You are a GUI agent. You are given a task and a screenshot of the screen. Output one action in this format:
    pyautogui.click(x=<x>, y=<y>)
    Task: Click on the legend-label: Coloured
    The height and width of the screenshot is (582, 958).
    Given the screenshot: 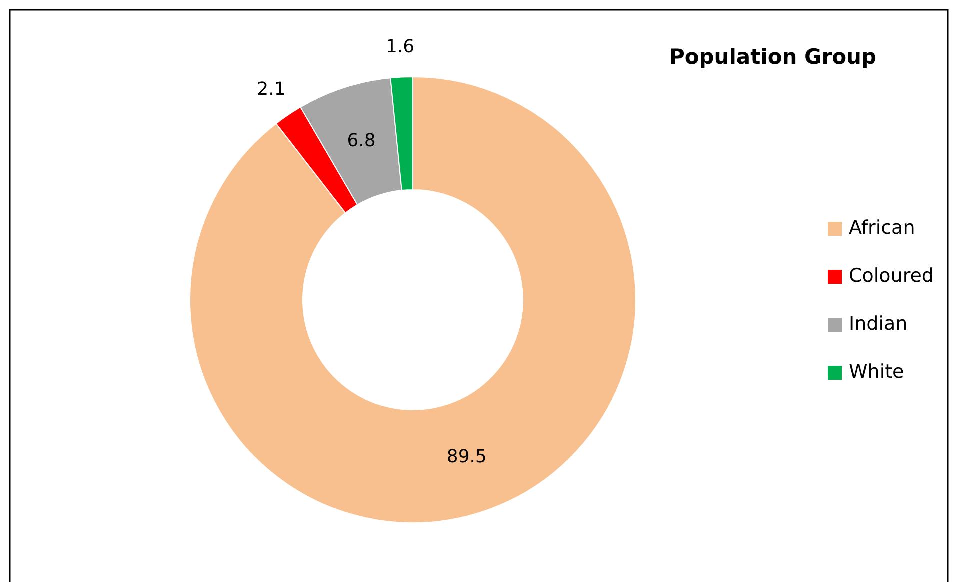 What is the action you would take?
    pyautogui.click(x=891, y=276)
    